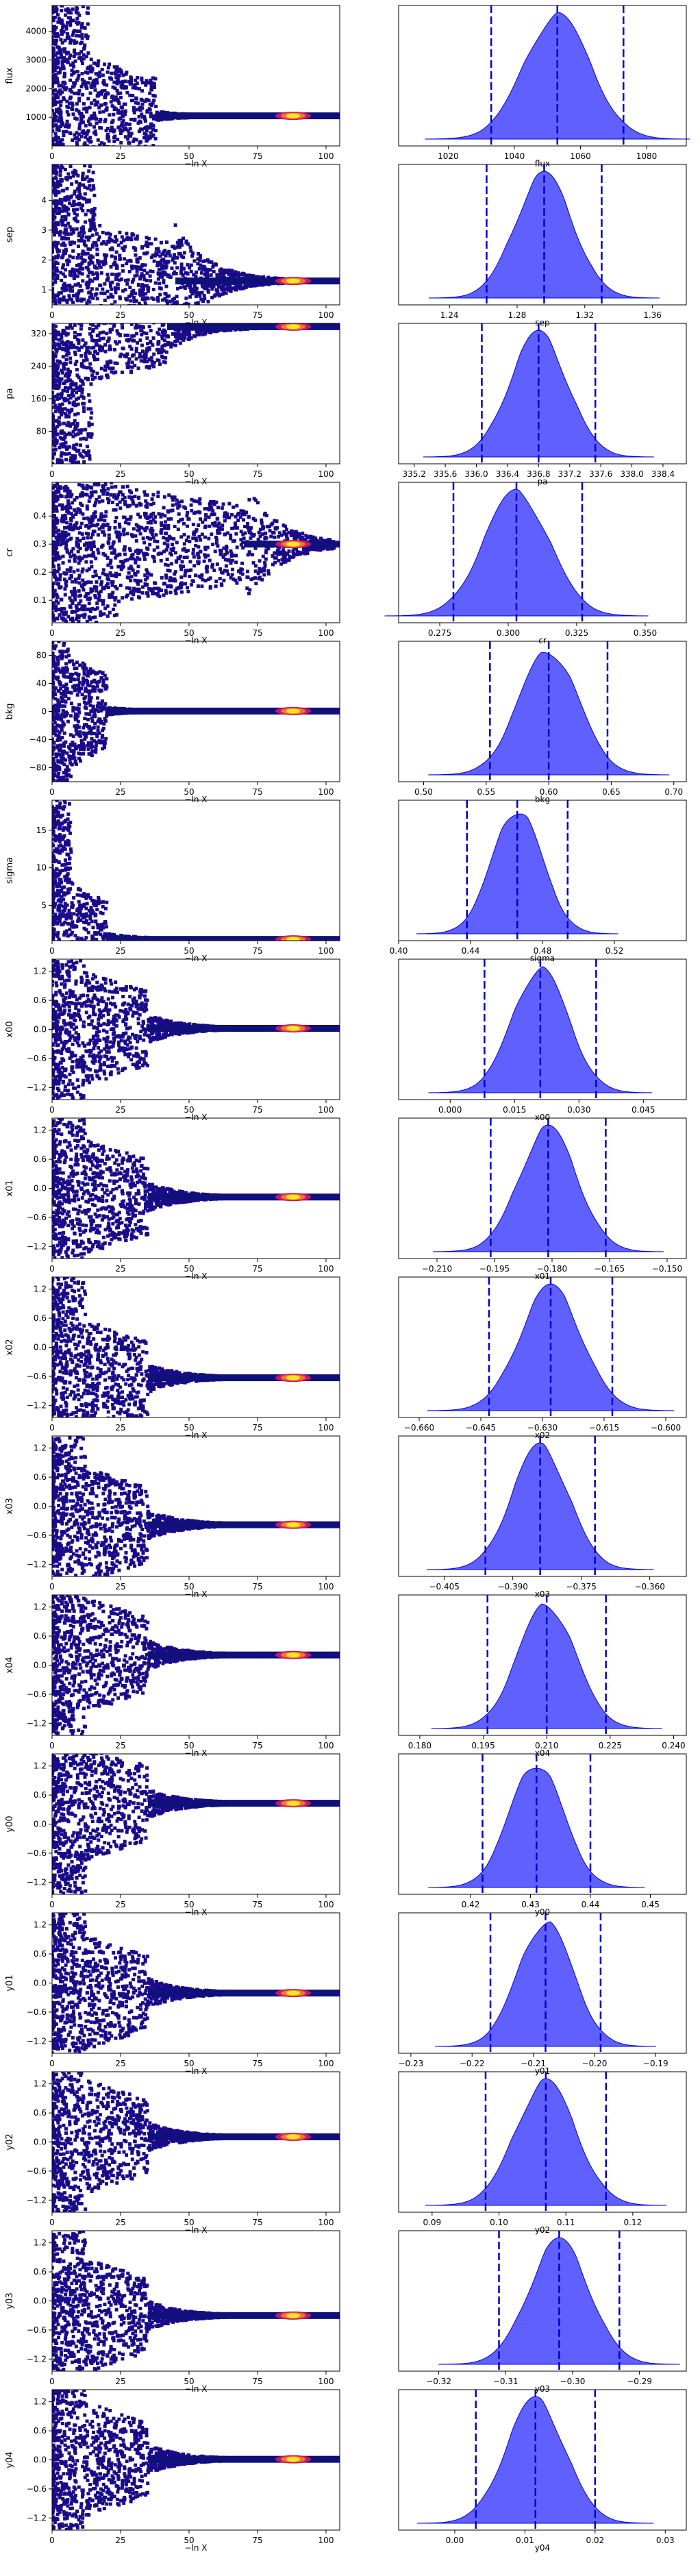 The height and width of the screenshot is (2576, 700). What do you see at coordinates (195, 394) in the screenshot?
I see `trace-axes-frame` at bounding box center [195, 394].